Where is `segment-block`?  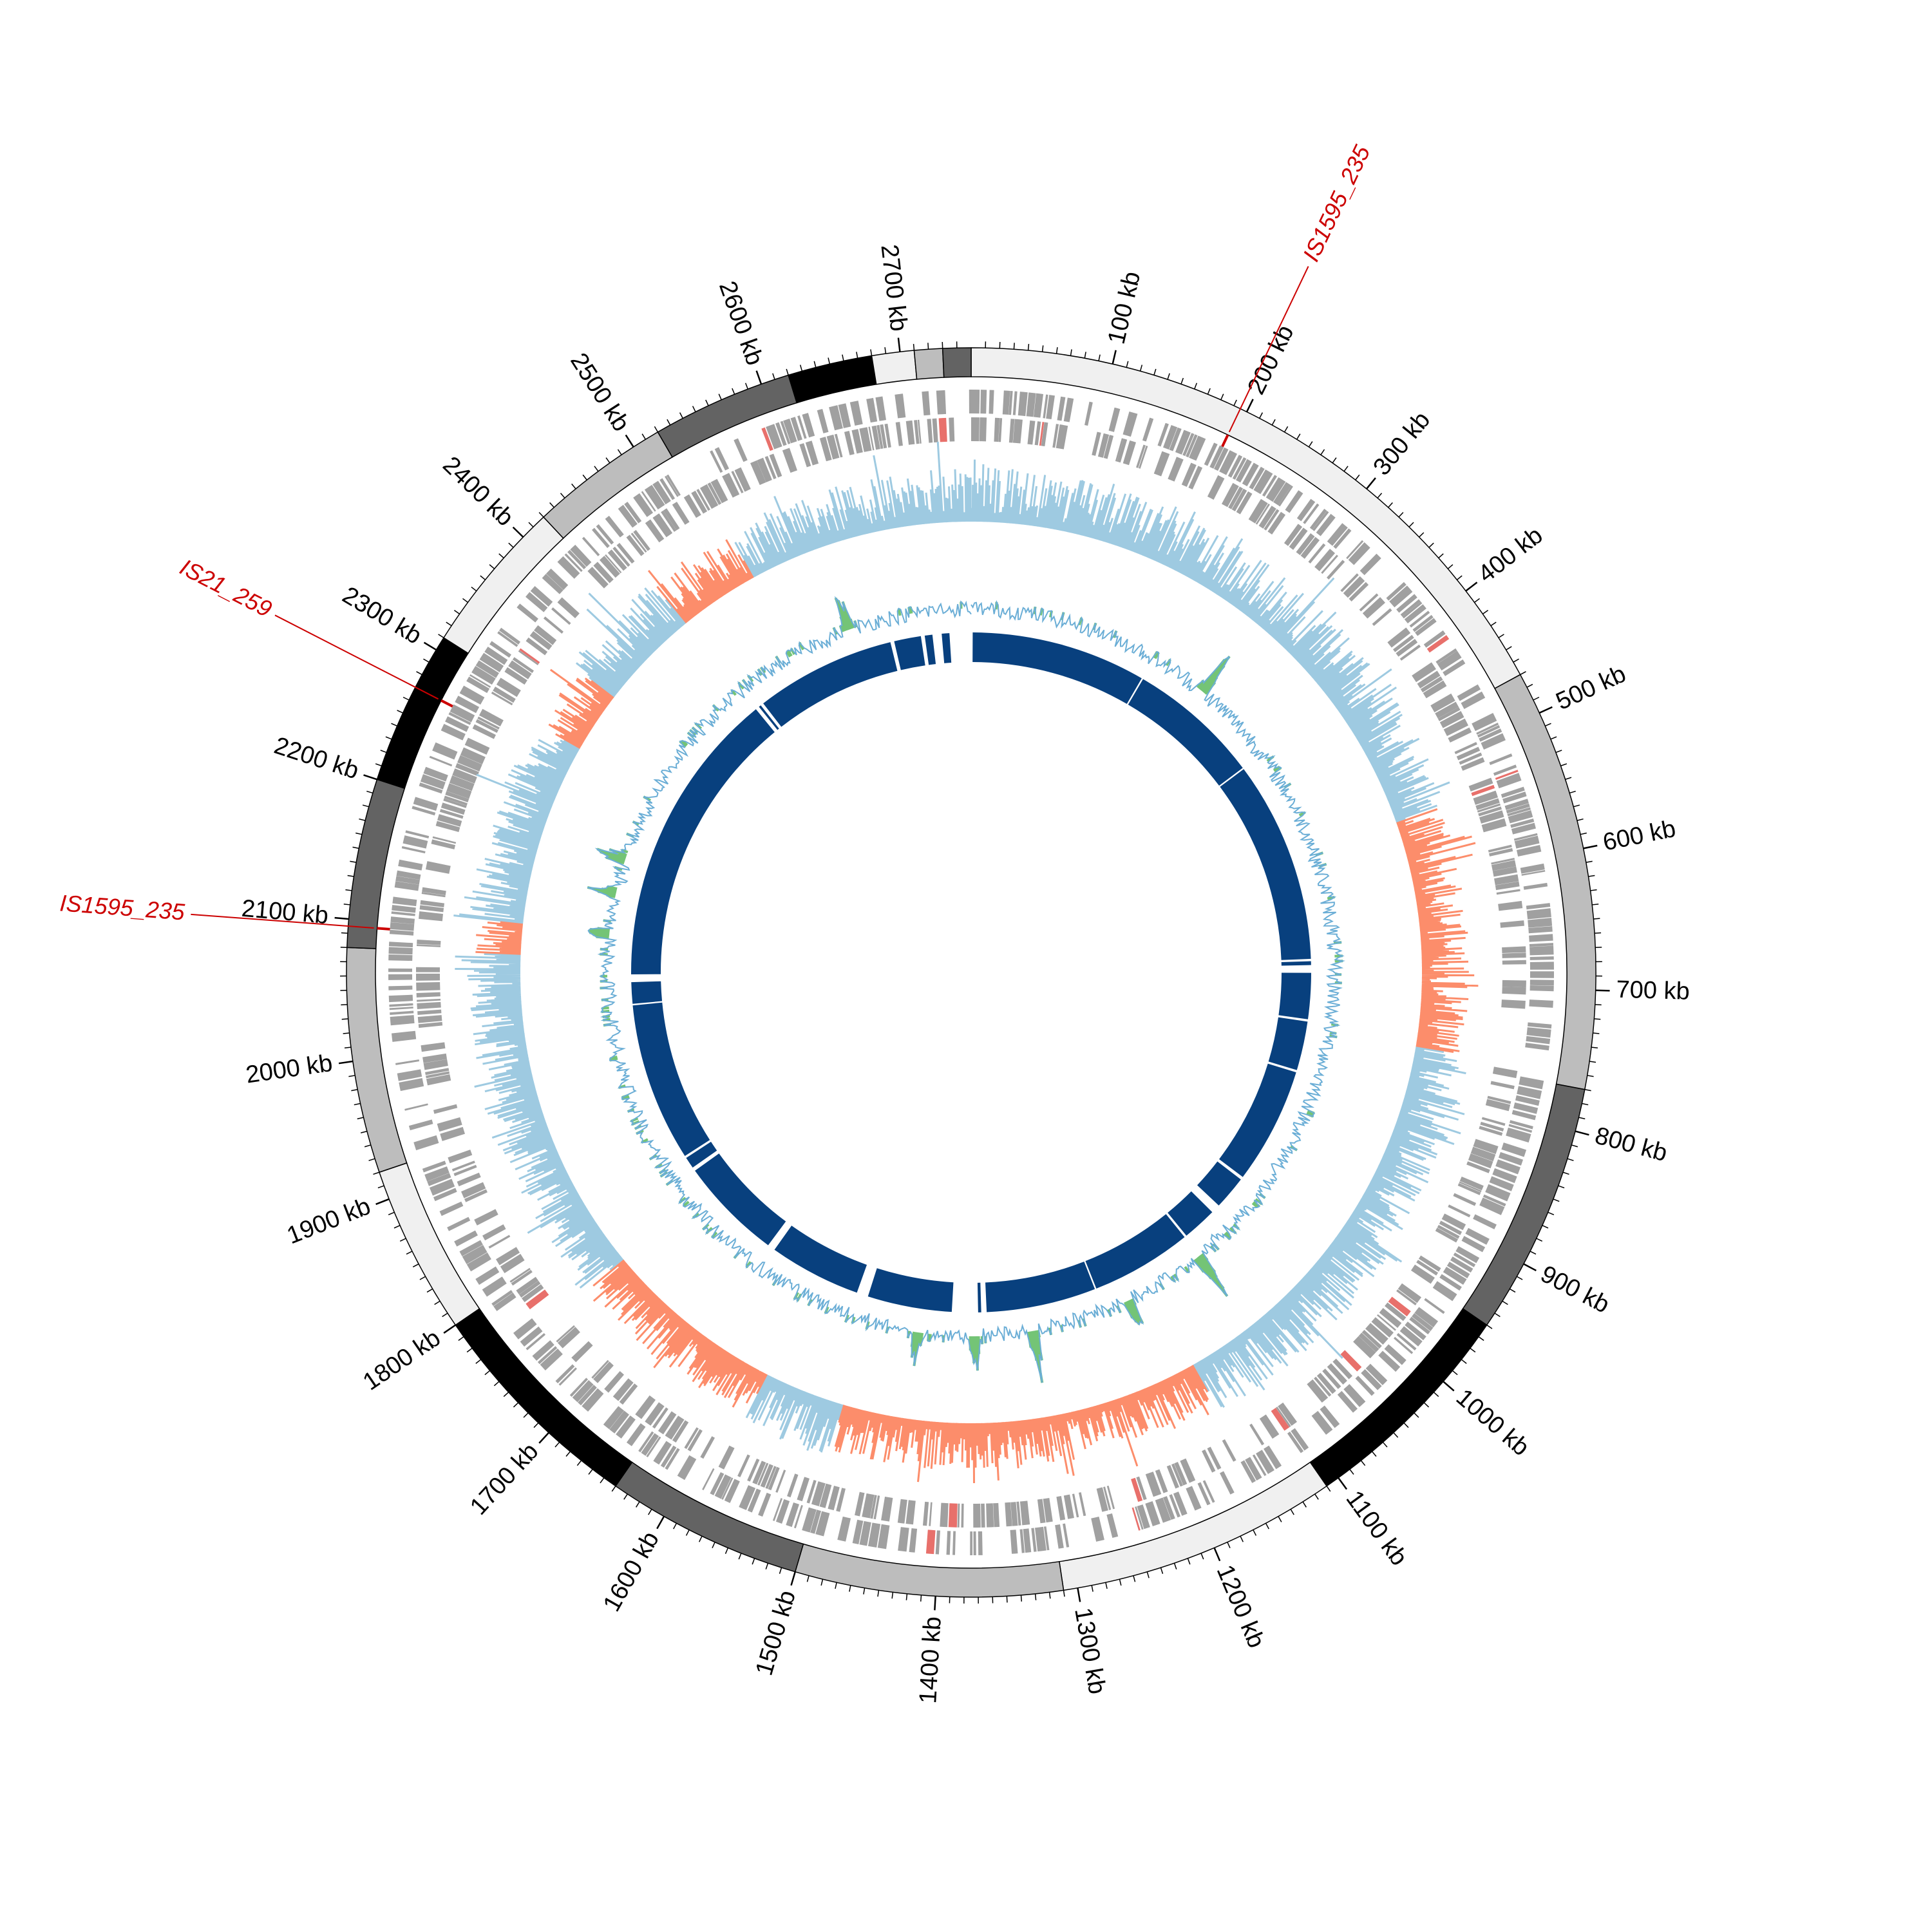
segment-block is located at coordinates (833, 380).